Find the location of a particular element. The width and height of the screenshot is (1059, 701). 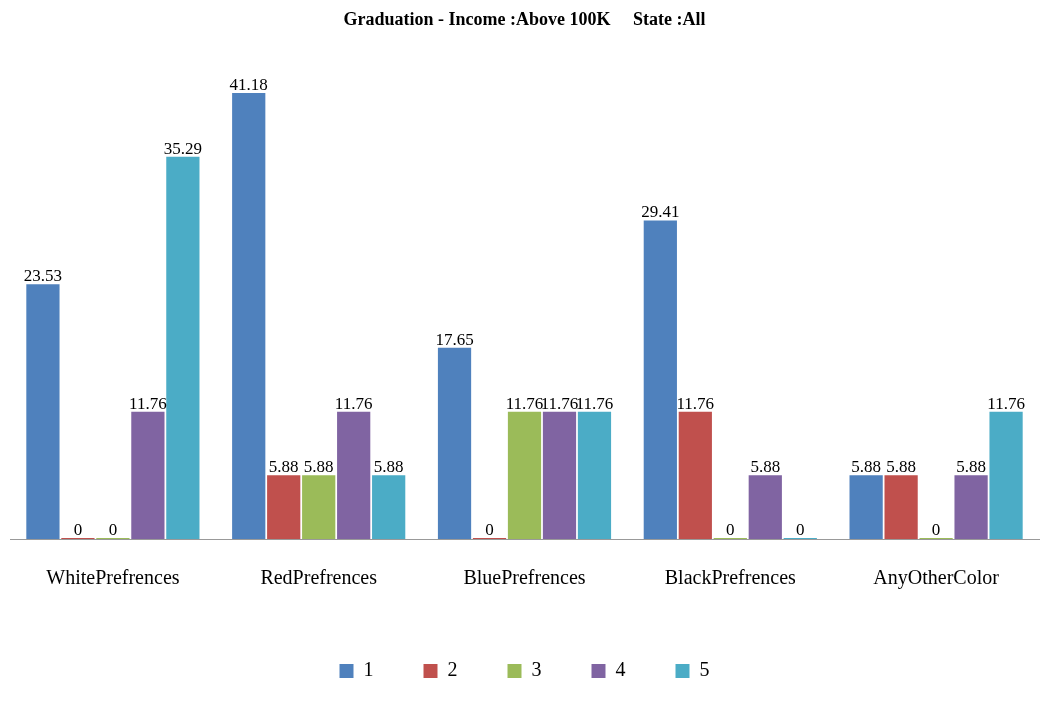

x-tick-label: RedPrefrences is located at coordinates (319, 577).